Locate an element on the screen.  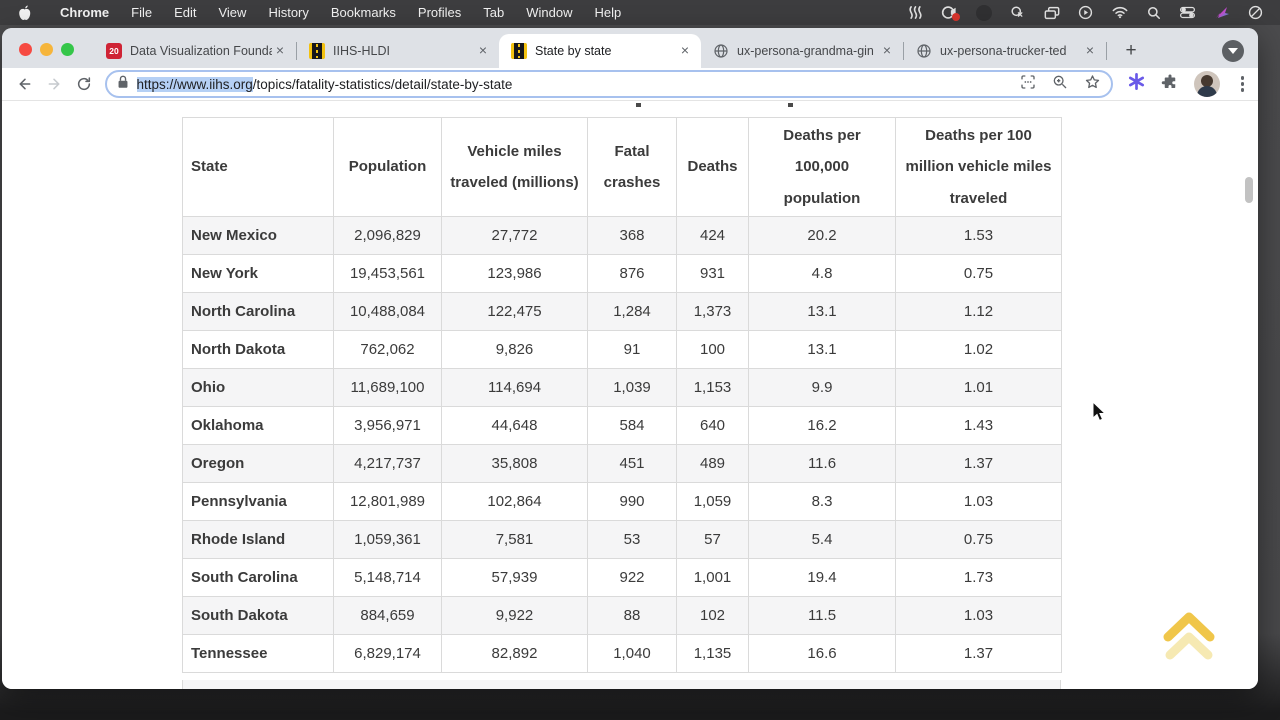
dimmed-app-icon is located at coordinates (983, 12).